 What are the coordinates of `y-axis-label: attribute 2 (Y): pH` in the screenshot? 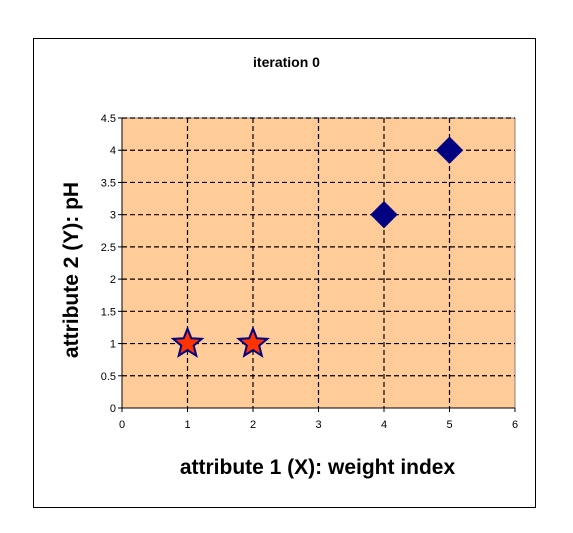 It's located at (71, 270).